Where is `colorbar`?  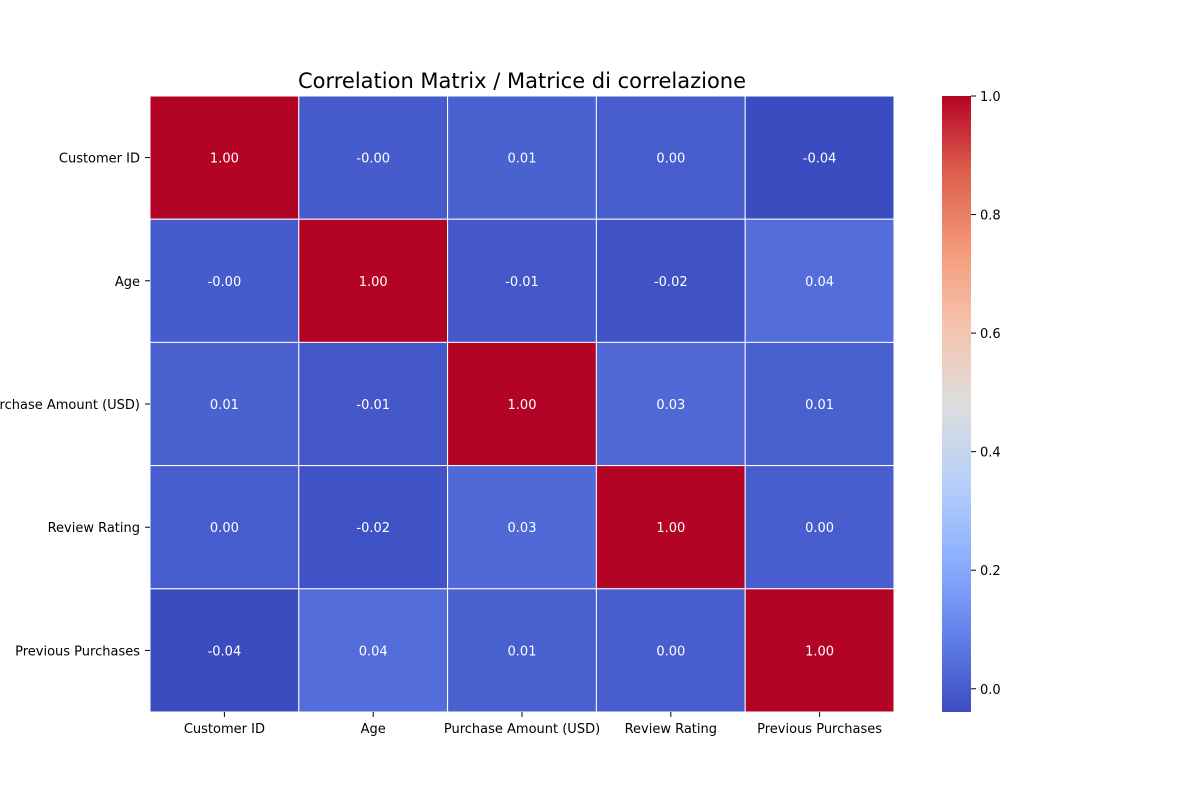
colorbar is located at coordinates (956, 404).